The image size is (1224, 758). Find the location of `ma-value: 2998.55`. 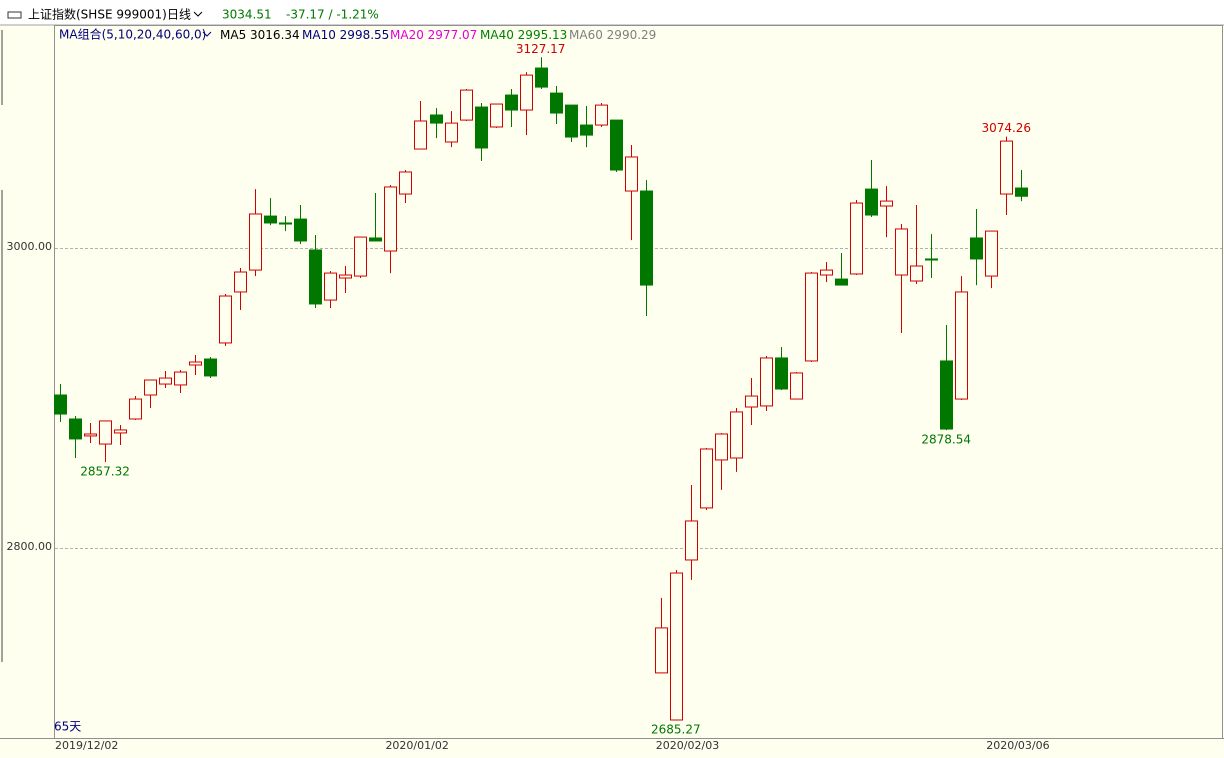

ma-value: 2998.55 is located at coordinates (365, 35).